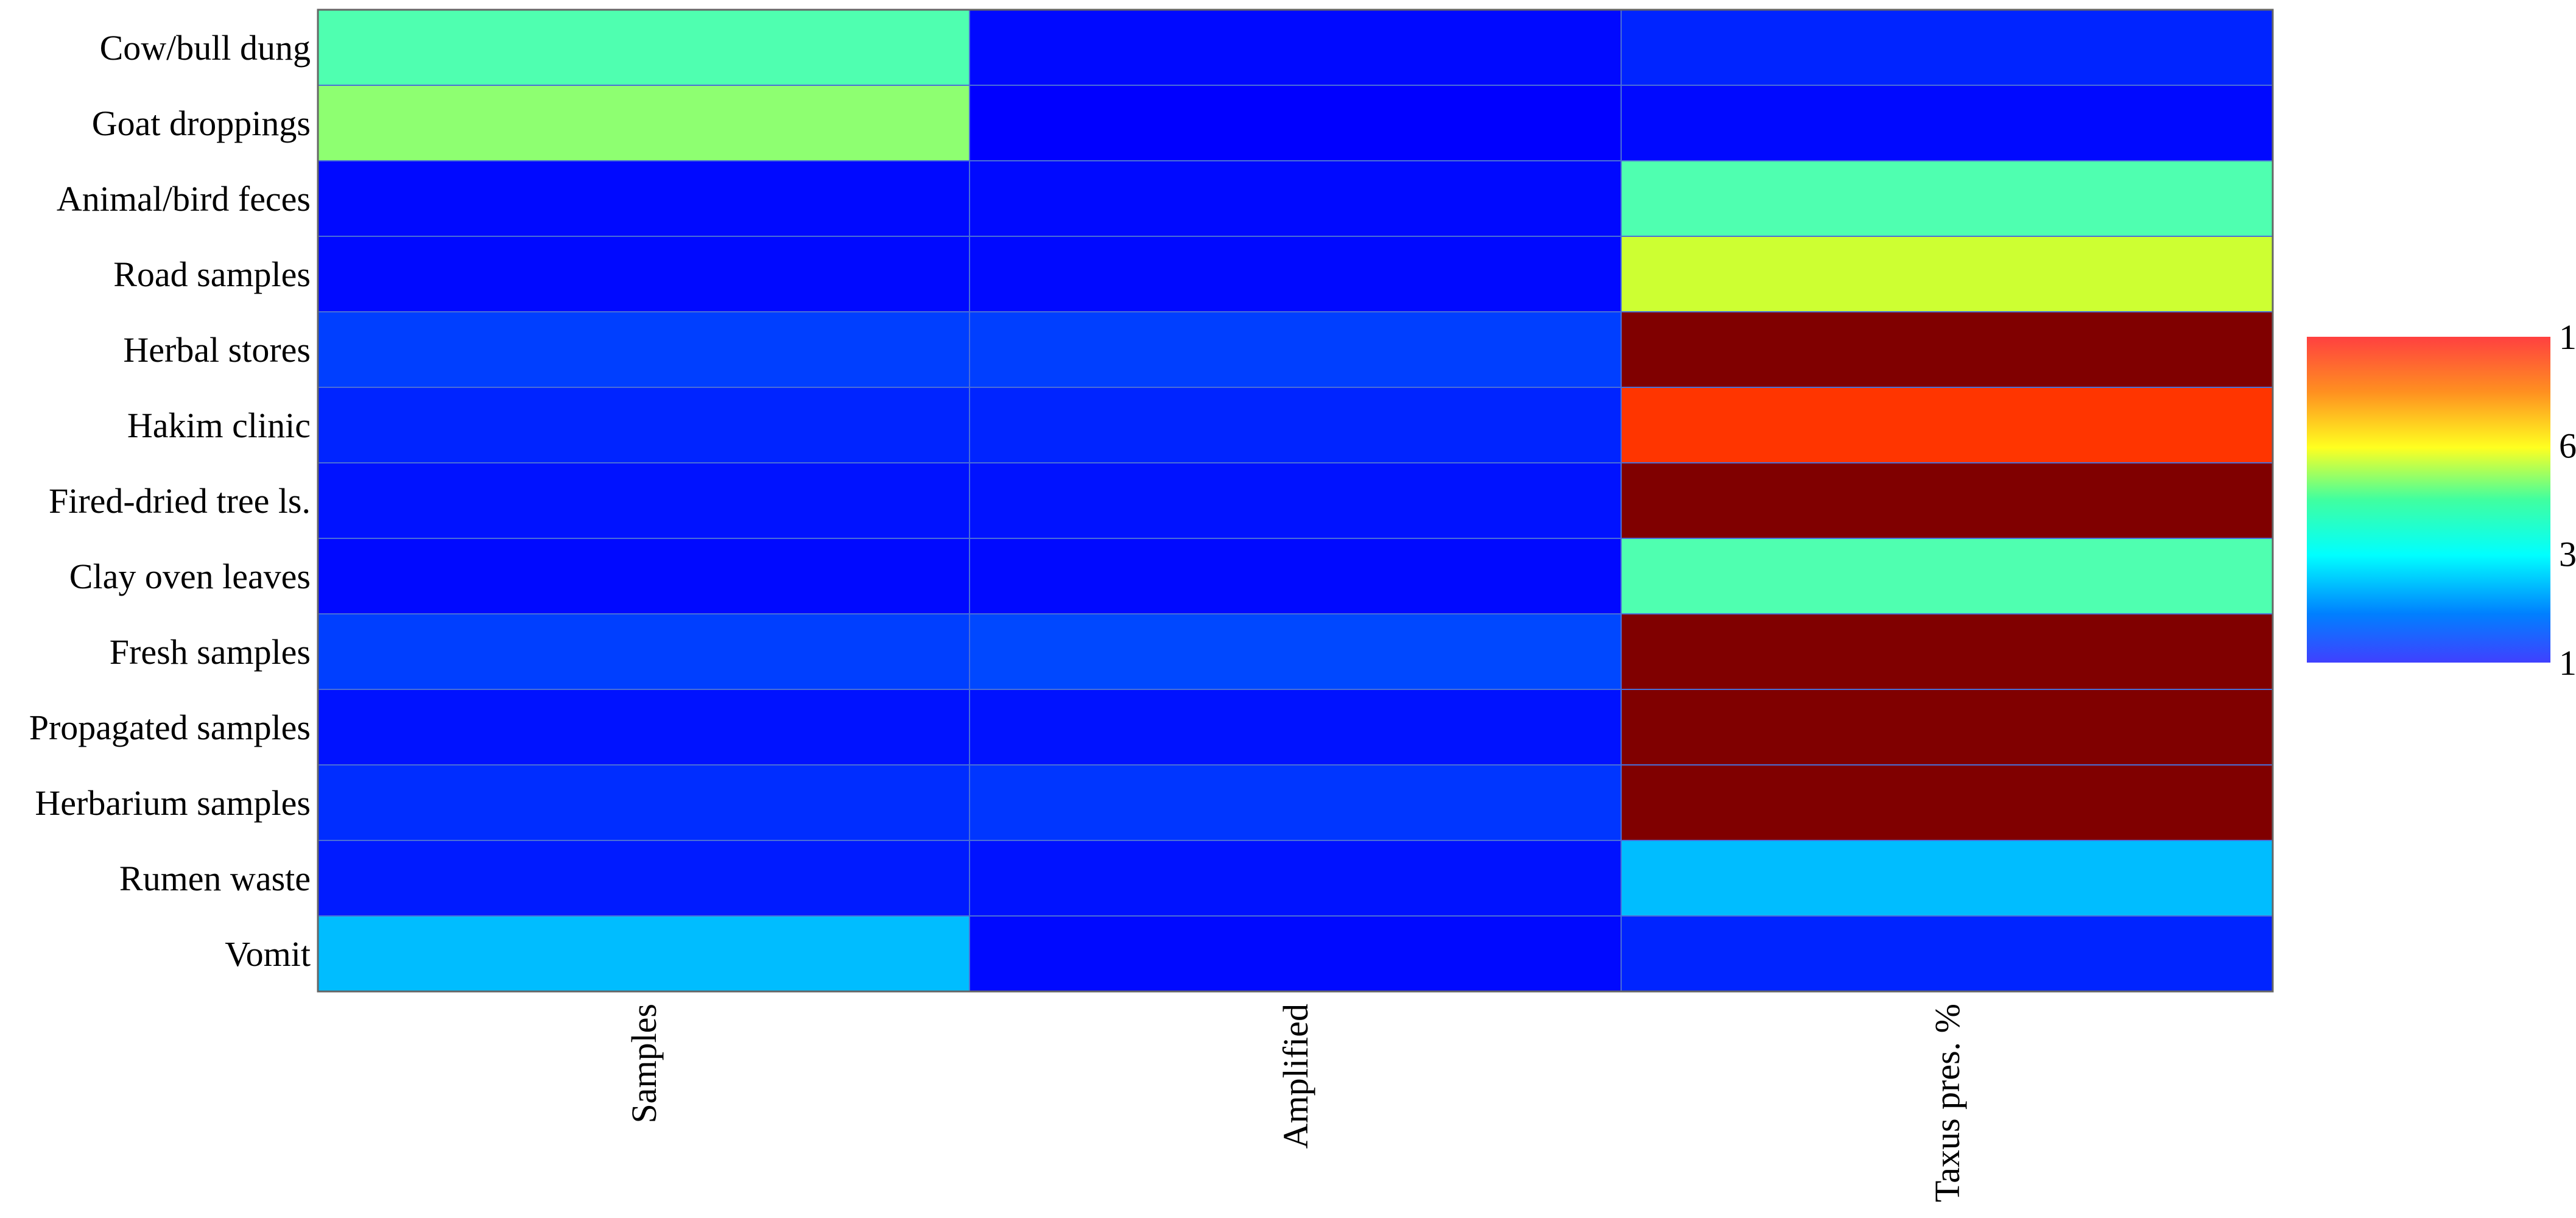  What do you see at coordinates (215, 878) in the screenshot?
I see `row-label: Rumen waste` at bounding box center [215, 878].